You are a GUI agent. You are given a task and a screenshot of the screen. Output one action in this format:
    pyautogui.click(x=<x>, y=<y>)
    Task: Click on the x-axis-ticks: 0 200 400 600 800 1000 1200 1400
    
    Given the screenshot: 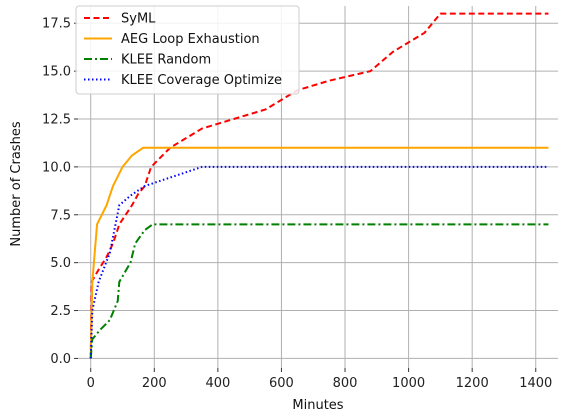 What is the action you would take?
    pyautogui.click(x=319, y=379)
    